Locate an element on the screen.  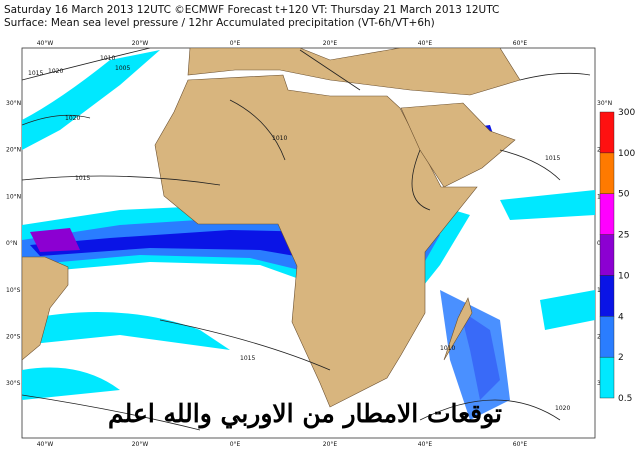
colorbar-label: 4 is located at coordinates (621, 317).